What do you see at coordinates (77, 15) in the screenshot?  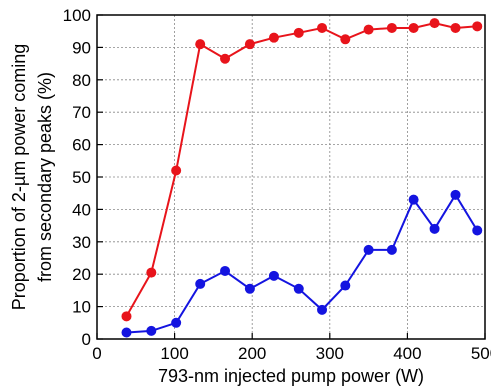 I see `y-tick-label: 100` at bounding box center [77, 15].